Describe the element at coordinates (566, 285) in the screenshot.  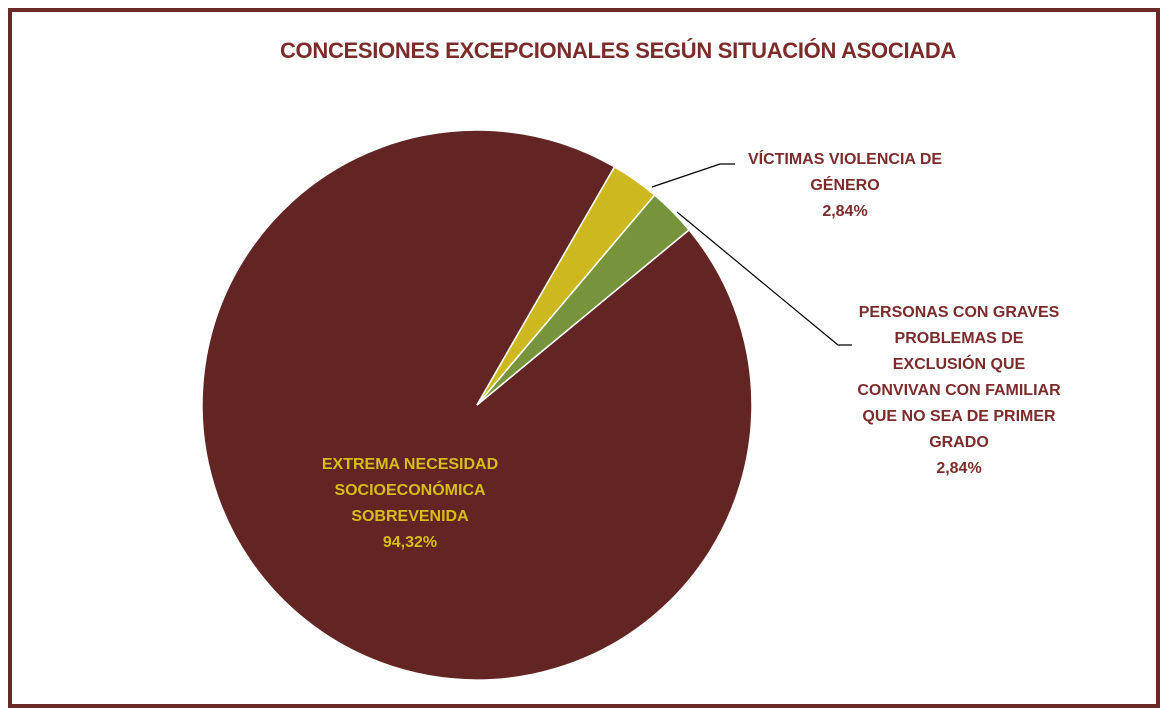
I see `pie-slice` at that location.